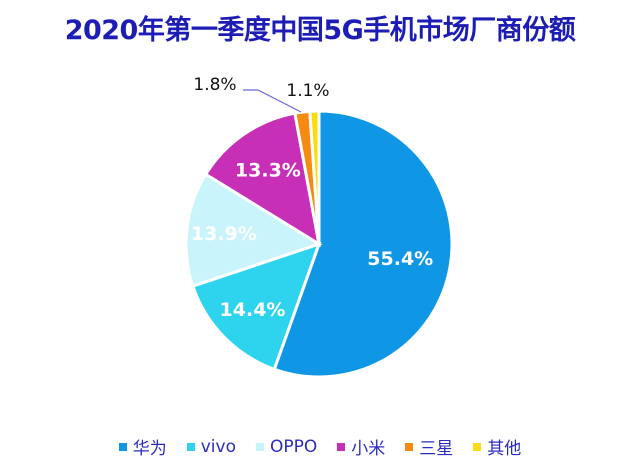  I want to click on pie-slice-OPPO, so click(253, 230).